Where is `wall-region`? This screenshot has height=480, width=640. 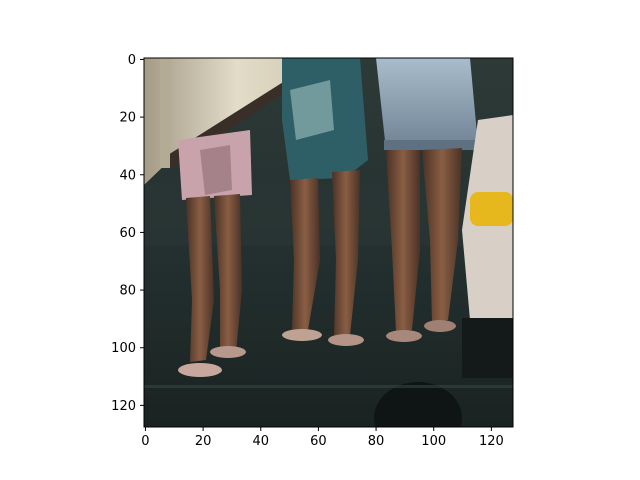 wall-region is located at coordinates (237, 121).